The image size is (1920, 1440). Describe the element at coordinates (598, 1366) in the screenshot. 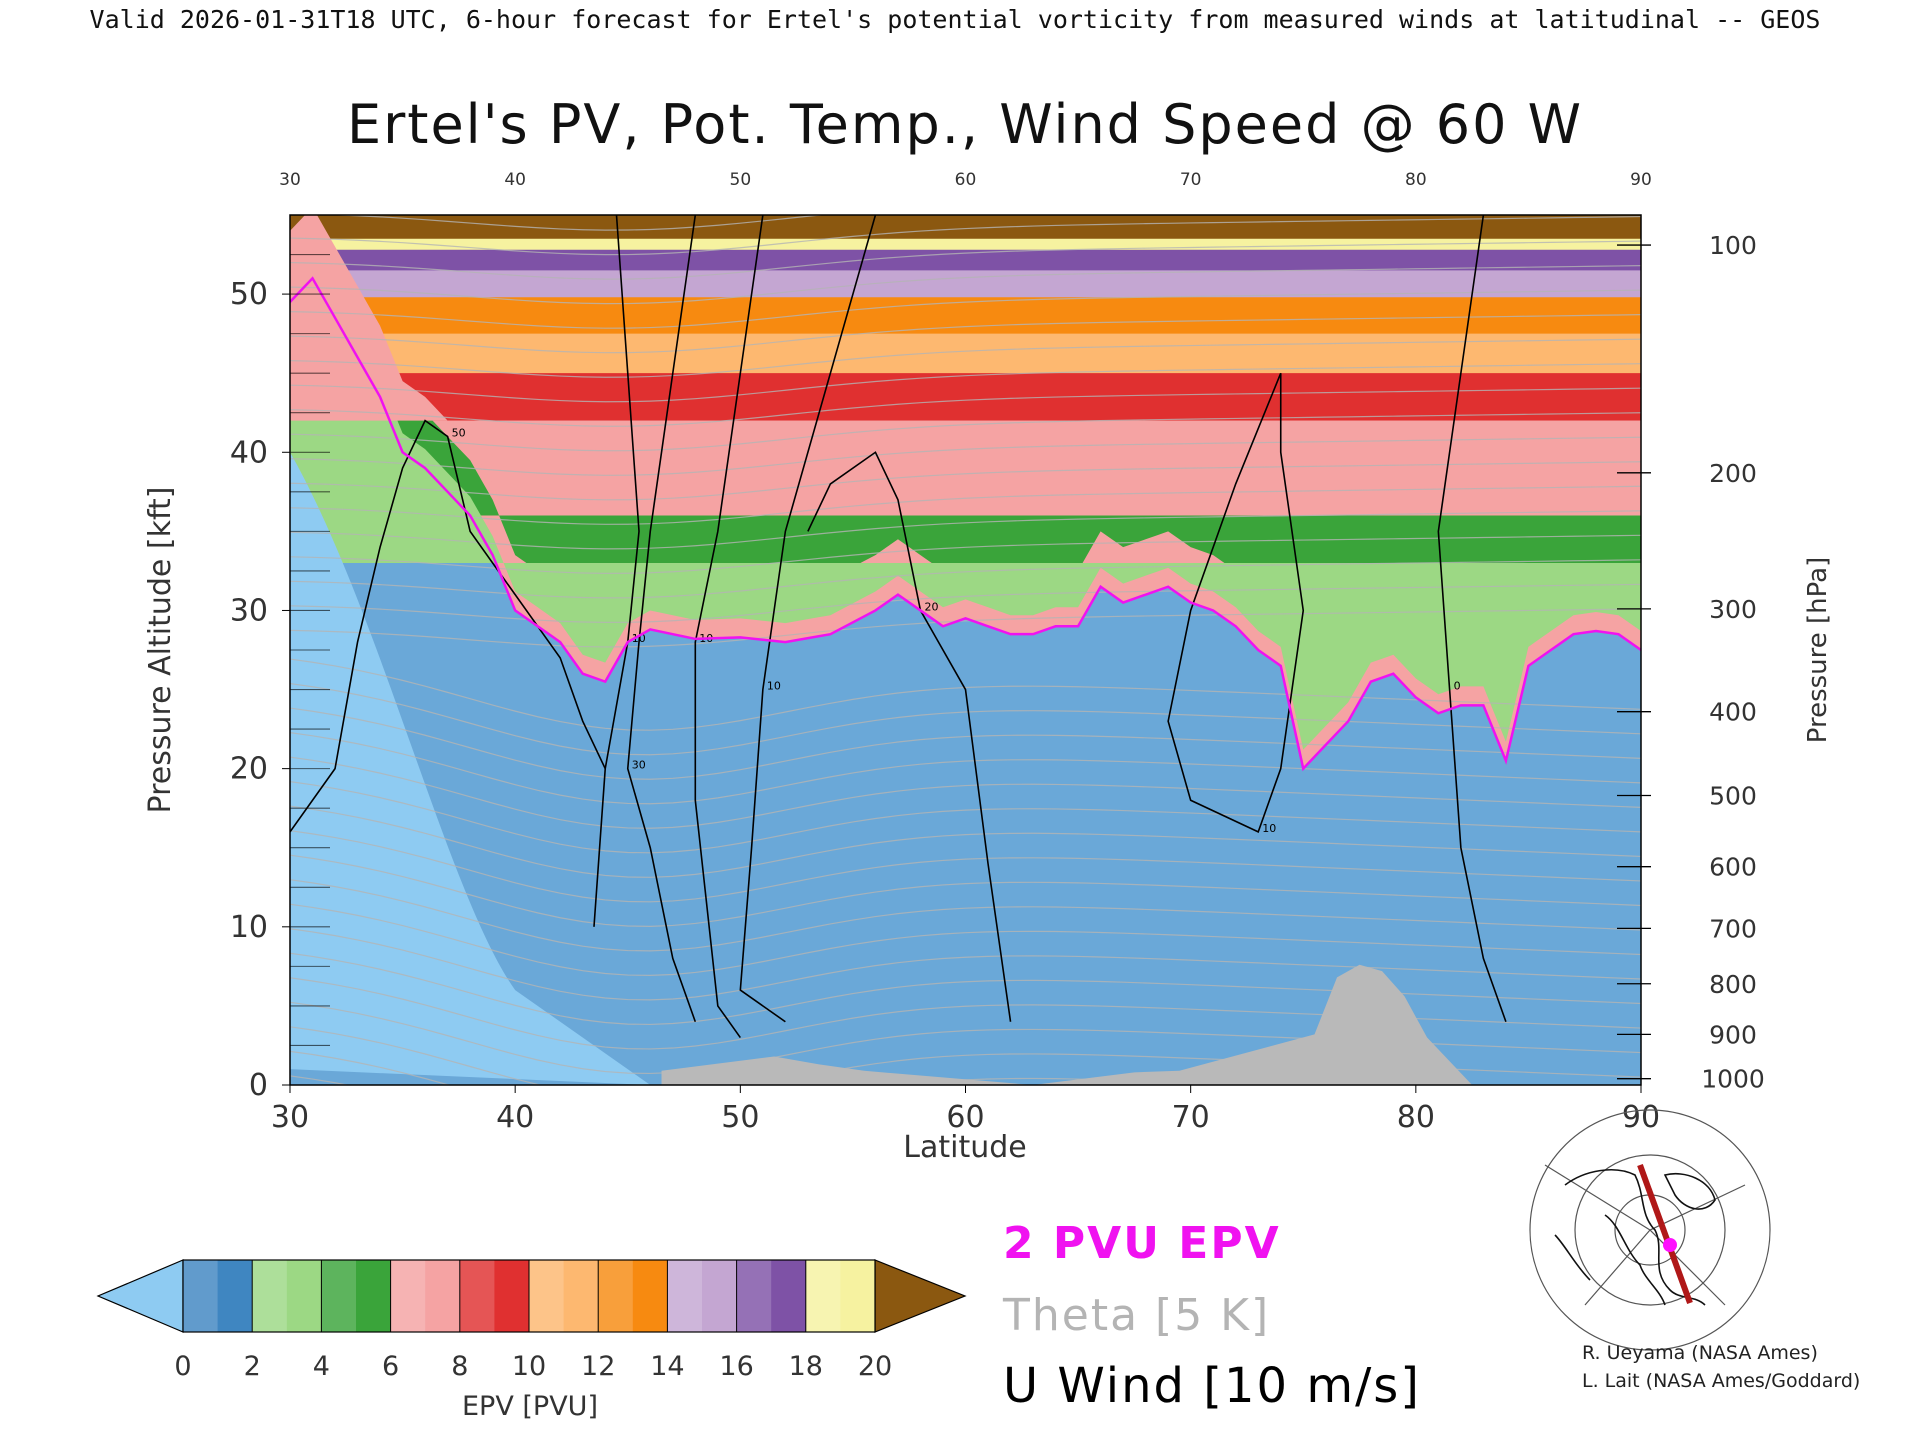

I see `colorbar-tick-label: 12` at that location.